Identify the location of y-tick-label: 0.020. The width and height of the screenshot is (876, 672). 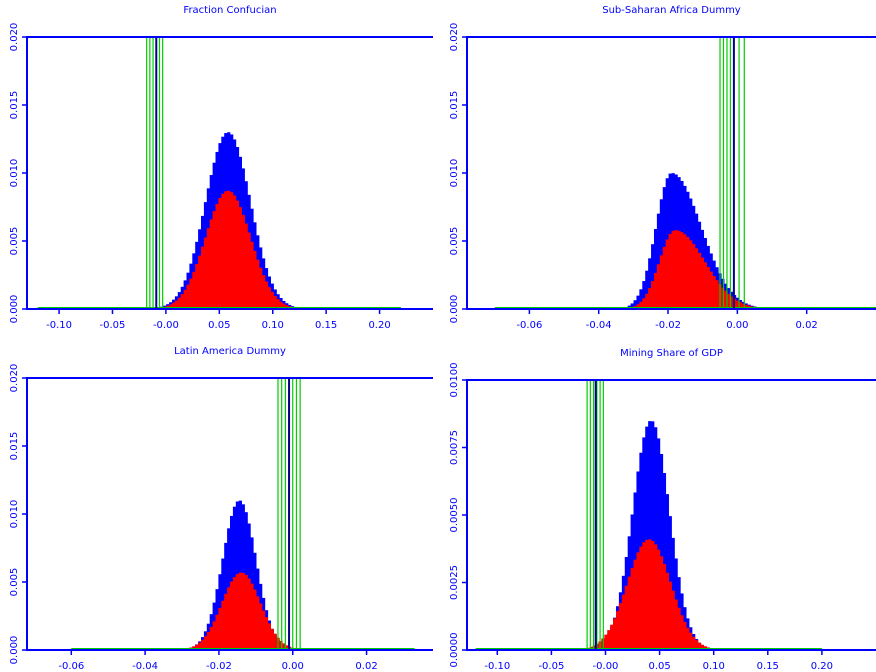
(14, 37).